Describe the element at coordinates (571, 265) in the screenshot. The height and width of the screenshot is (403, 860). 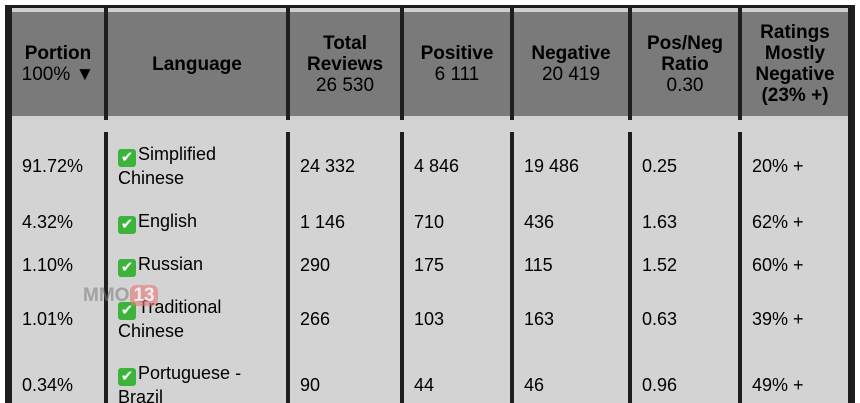
I see `negative-cell: 115` at that location.